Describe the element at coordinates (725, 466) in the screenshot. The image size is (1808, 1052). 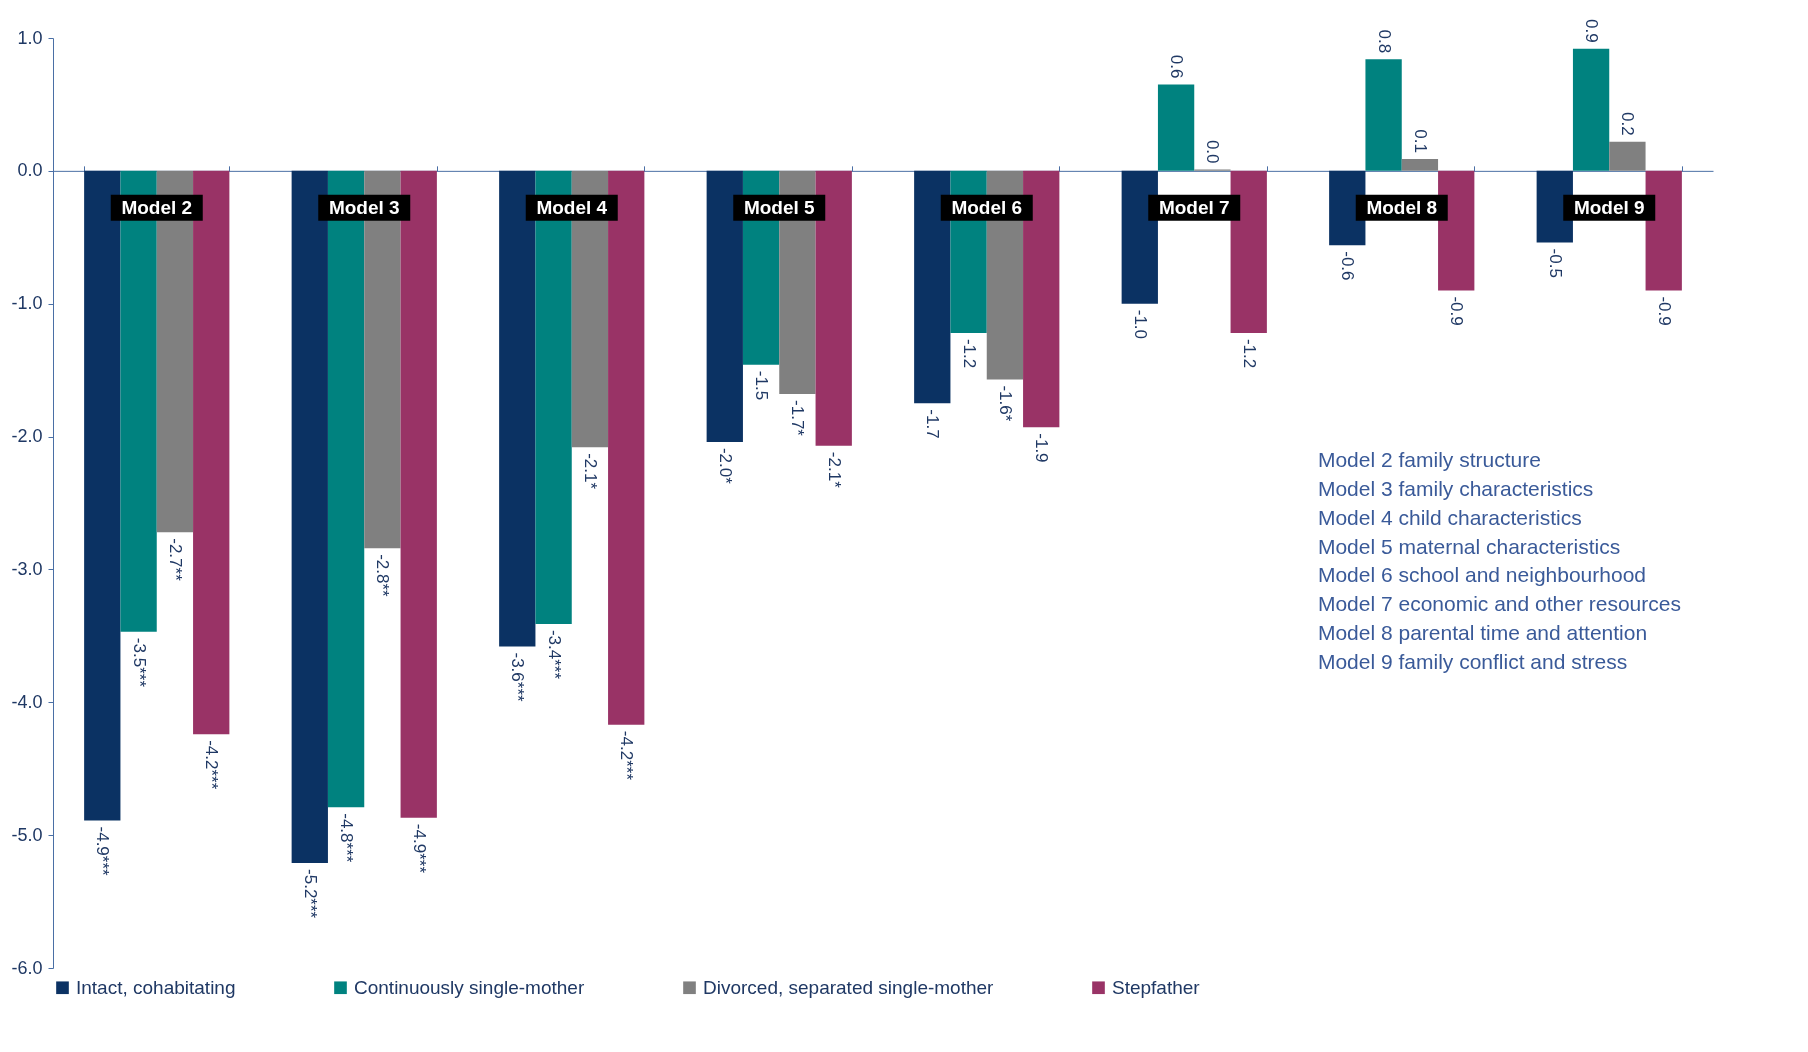
I see `data-label: -2.0*` at that location.